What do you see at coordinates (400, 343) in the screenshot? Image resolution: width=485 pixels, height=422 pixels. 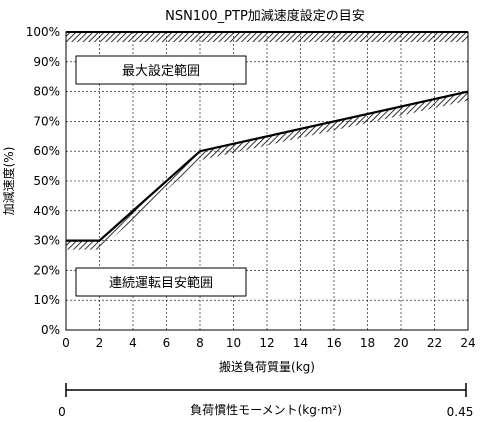 I see `x-tick-label: 20` at bounding box center [400, 343].